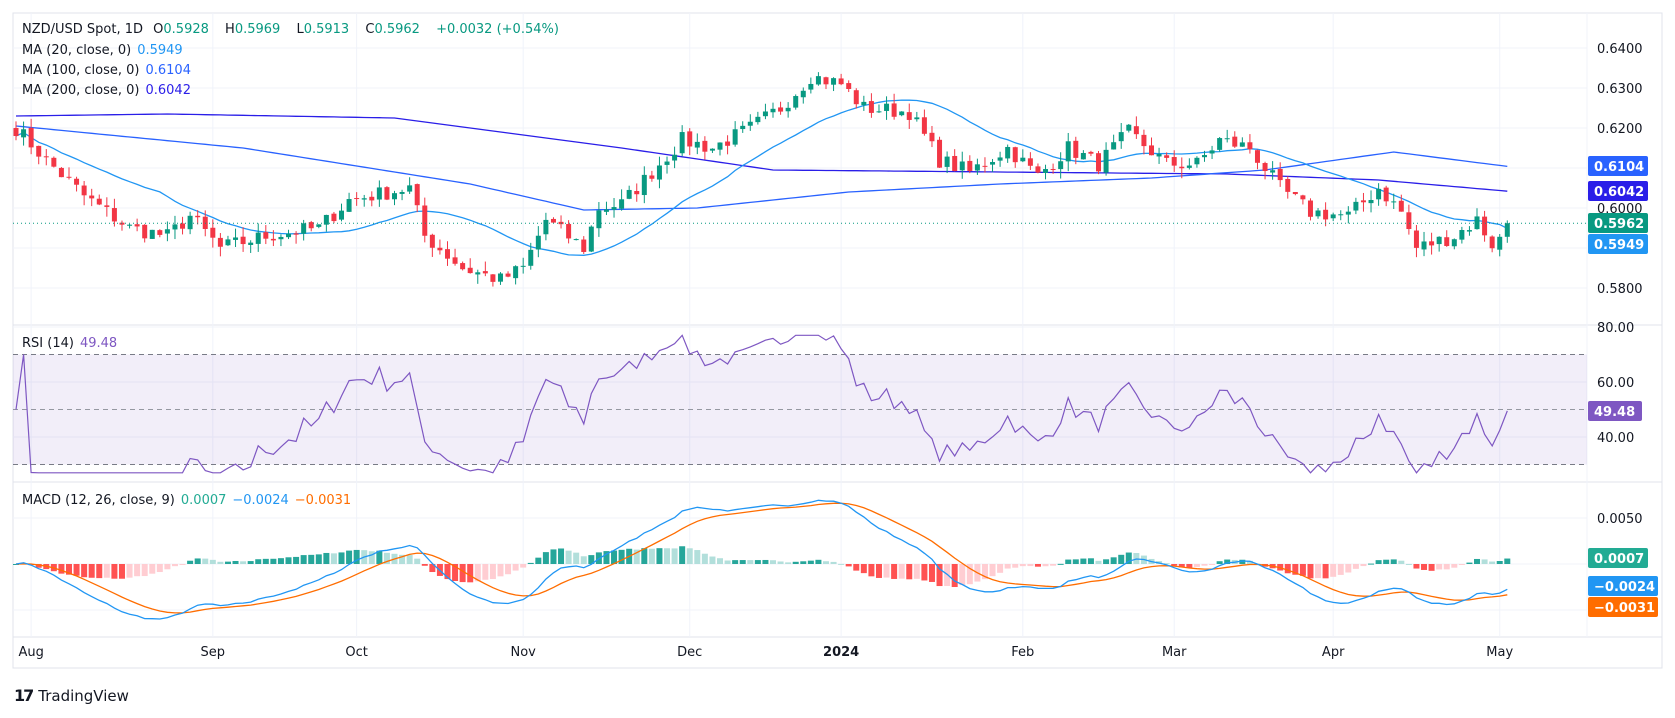 The image size is (1675, 718). I want to click on ma20-legend: MA (20, close, 0) 0.5949, so click(105, 51).